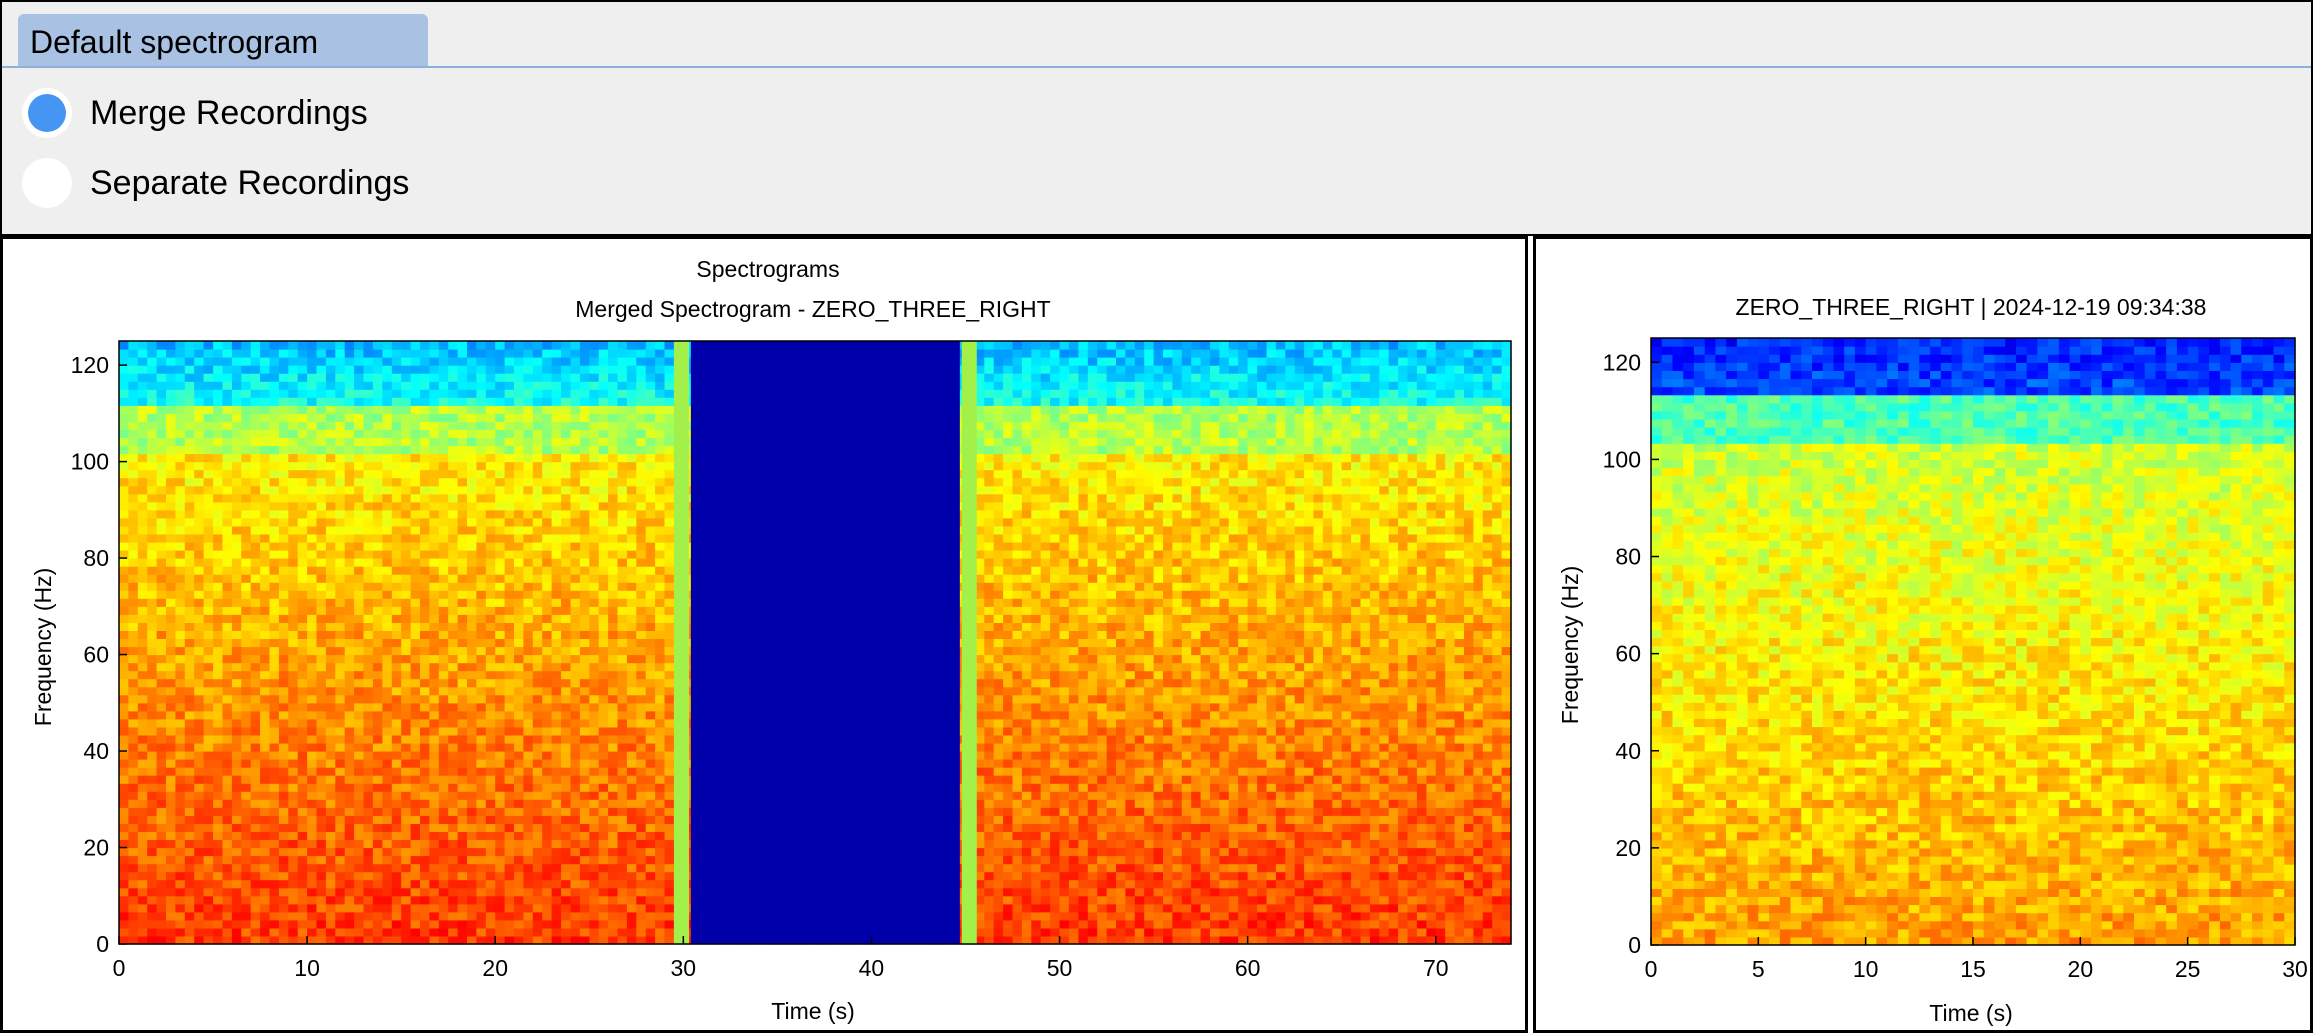 This screenshot has width=2313, height=1033. I want to click on tab-default-spectrogram: Default spectrogram, so click(223, 40).